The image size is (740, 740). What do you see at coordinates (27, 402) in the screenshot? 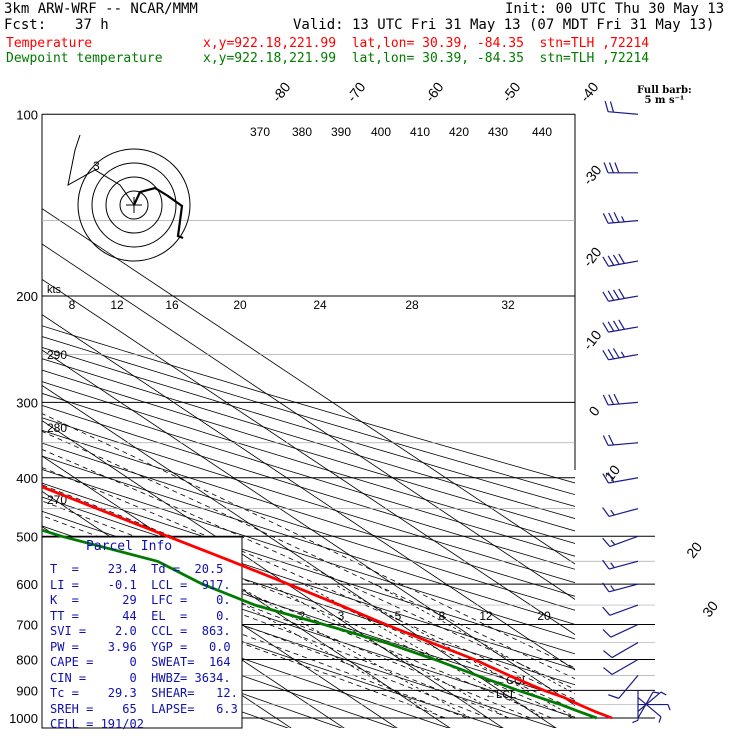
I see `pressure-label: 300` at bounding box center [27, 402].